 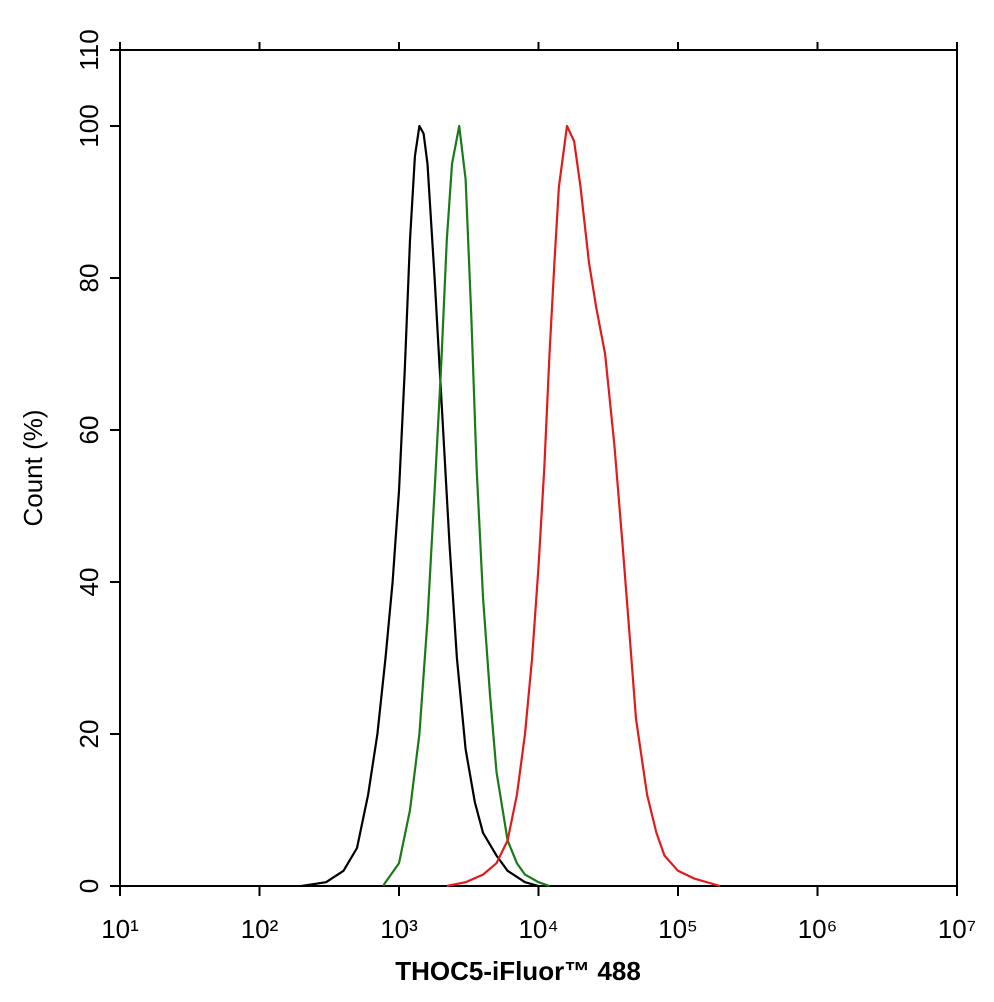 What do you see at coordinates (678, 929) in the screenshot?
I see `x-tick-label: 10⁵` at bounding box center [678, 929].